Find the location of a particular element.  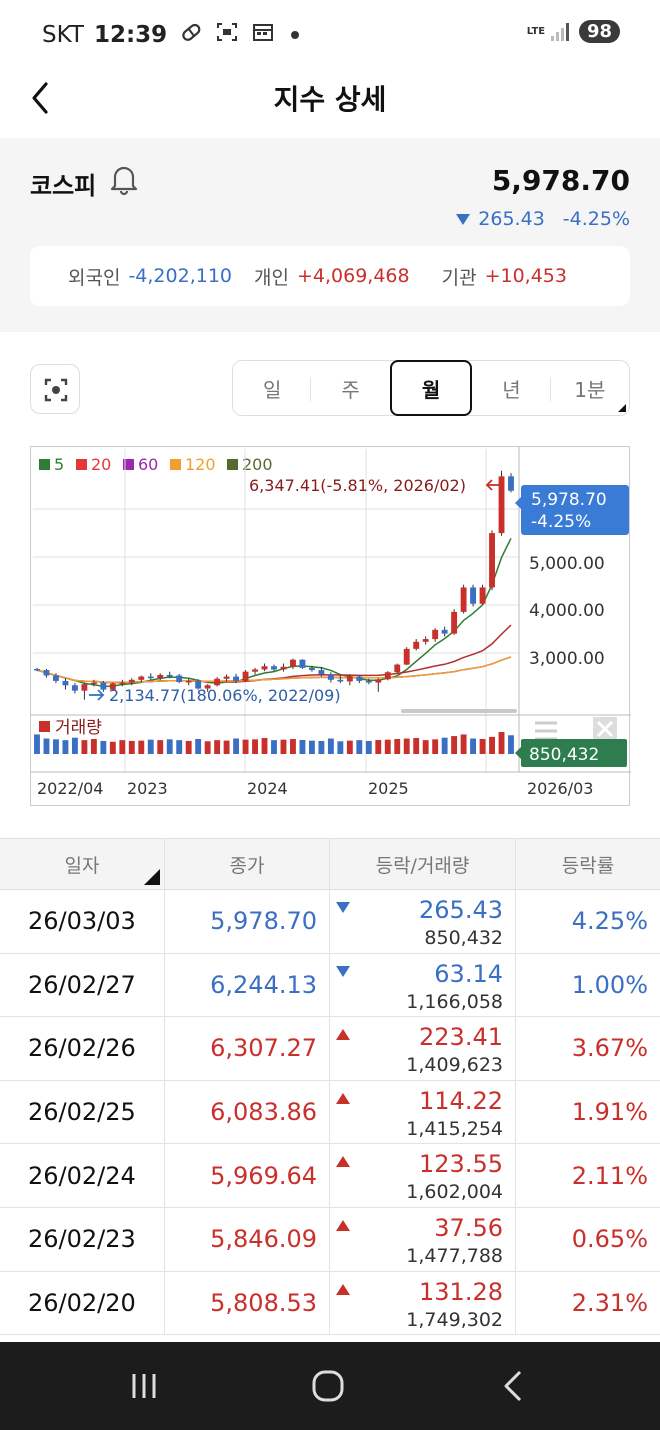

row-change-cell: 223.41 1,409,623 is located at coordinates (423, 1048).